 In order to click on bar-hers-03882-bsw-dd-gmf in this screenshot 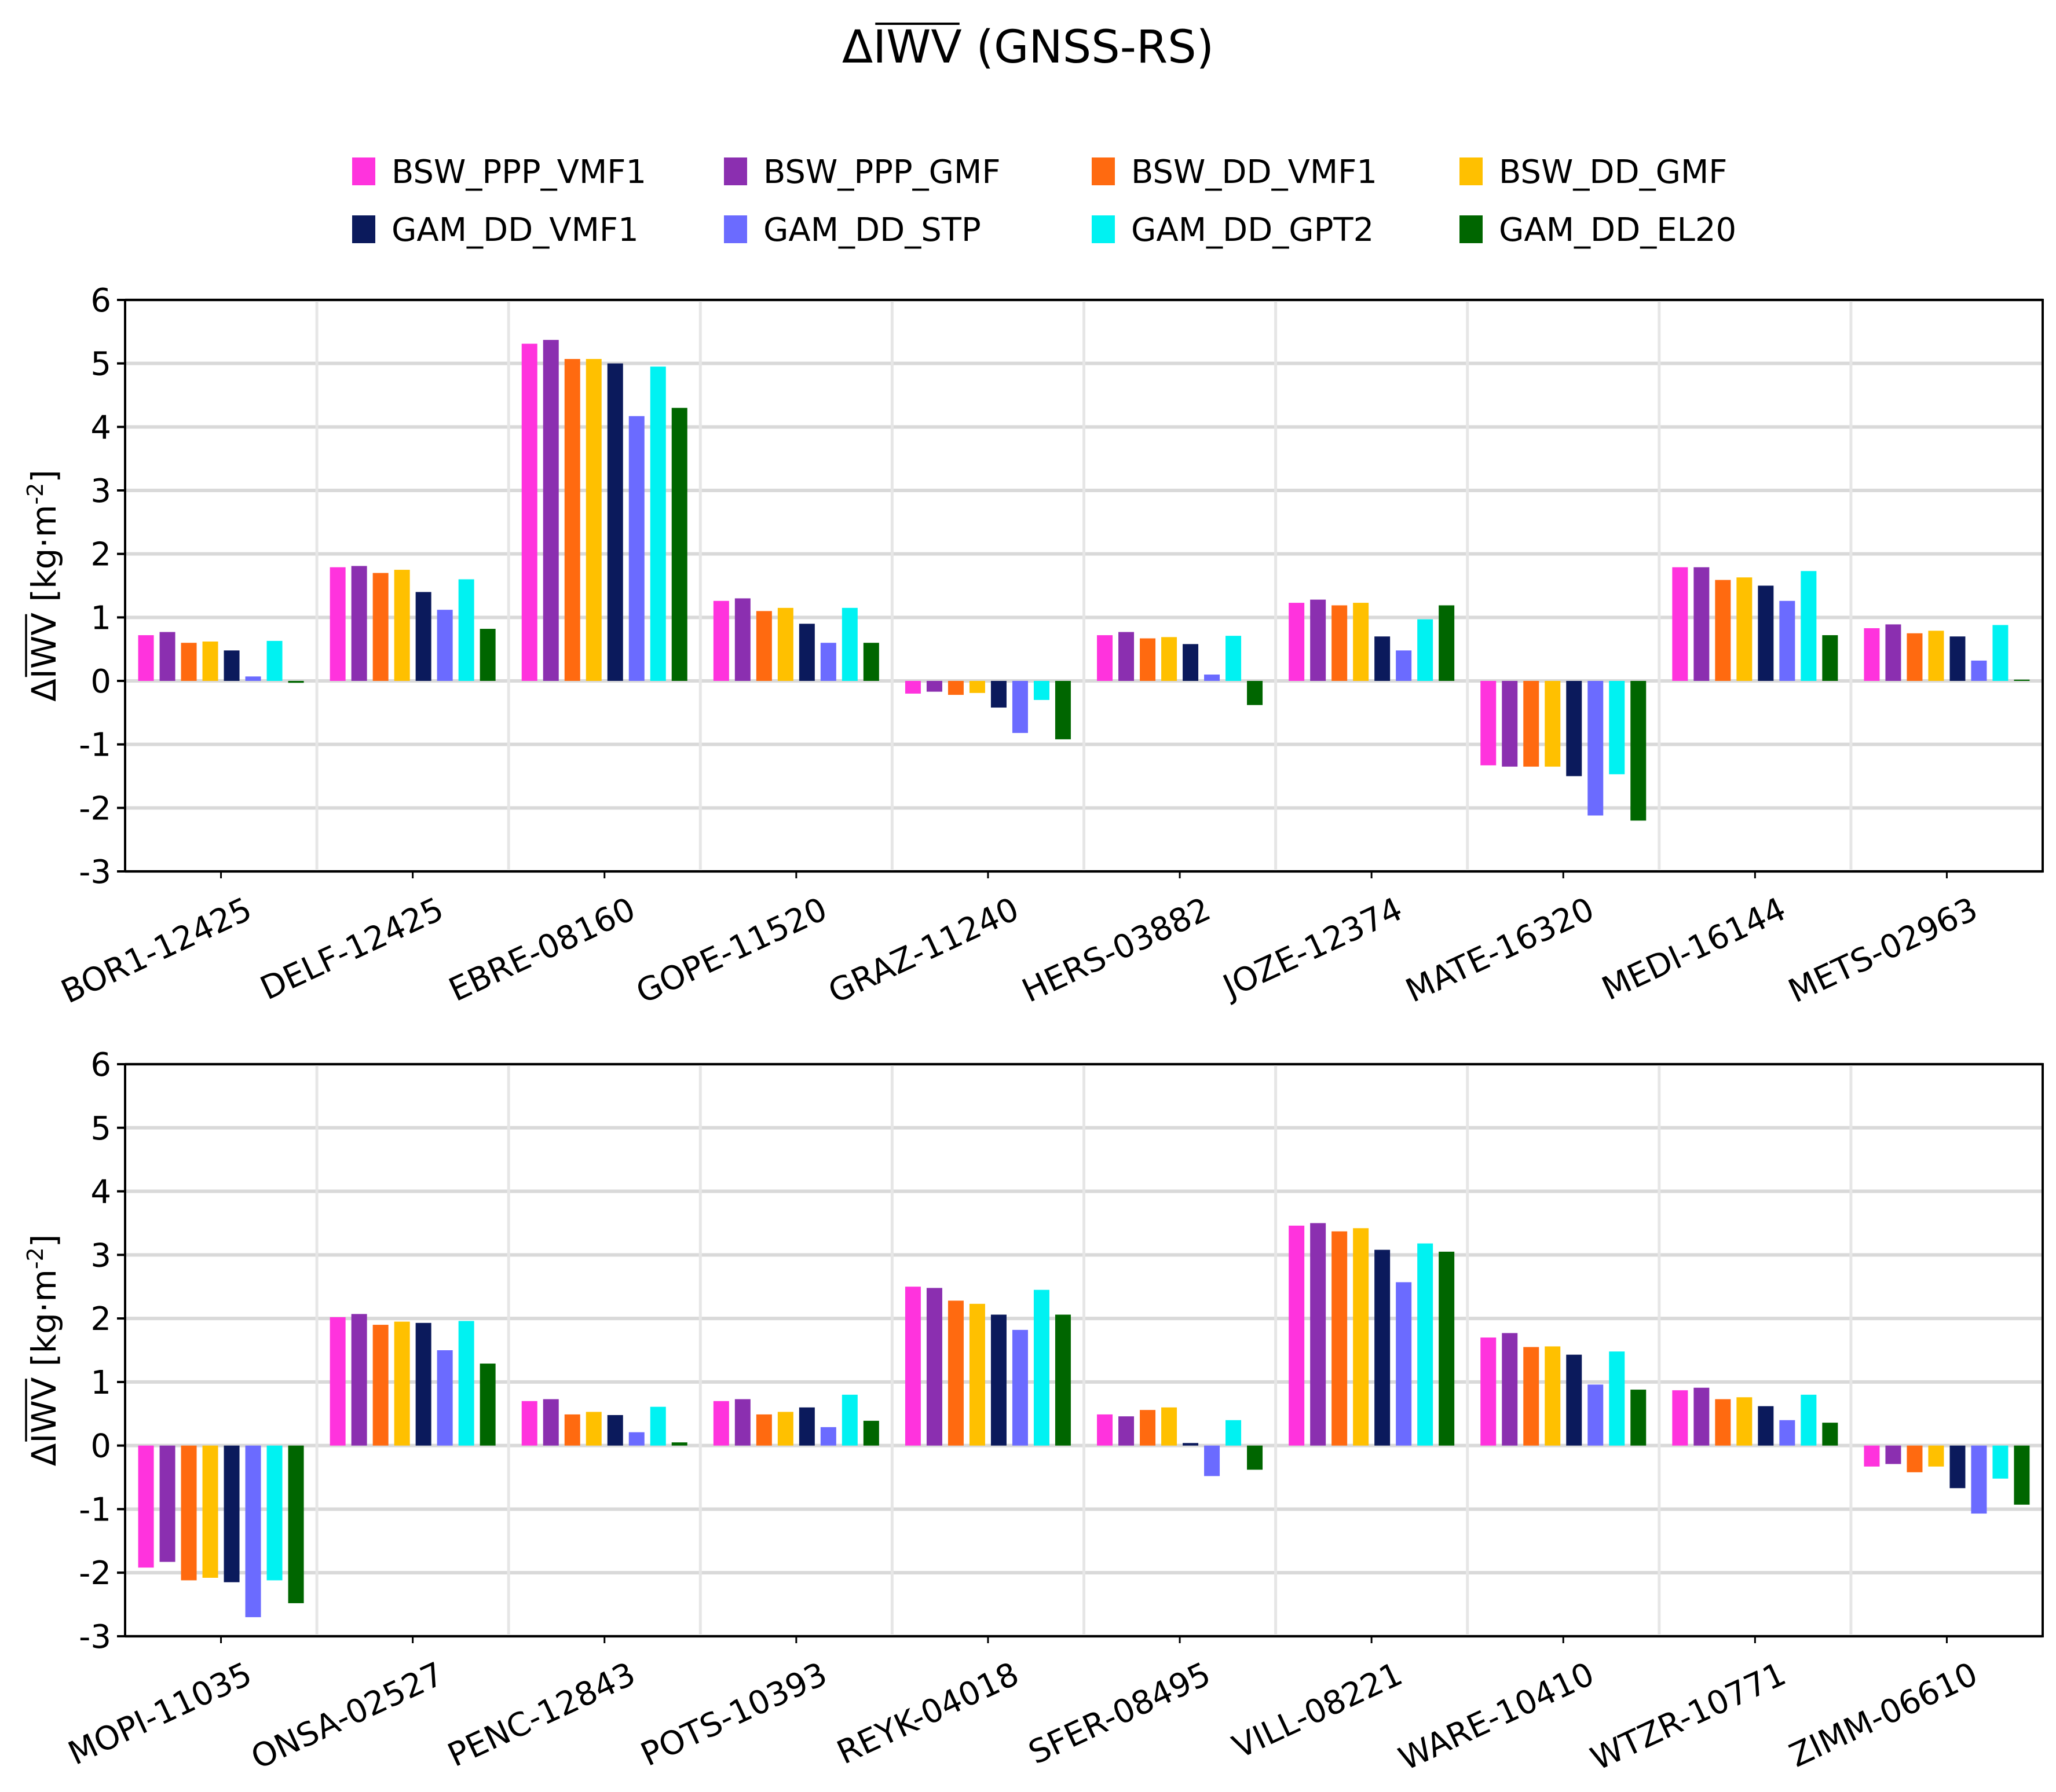, I will do `click(1169, 659)`.